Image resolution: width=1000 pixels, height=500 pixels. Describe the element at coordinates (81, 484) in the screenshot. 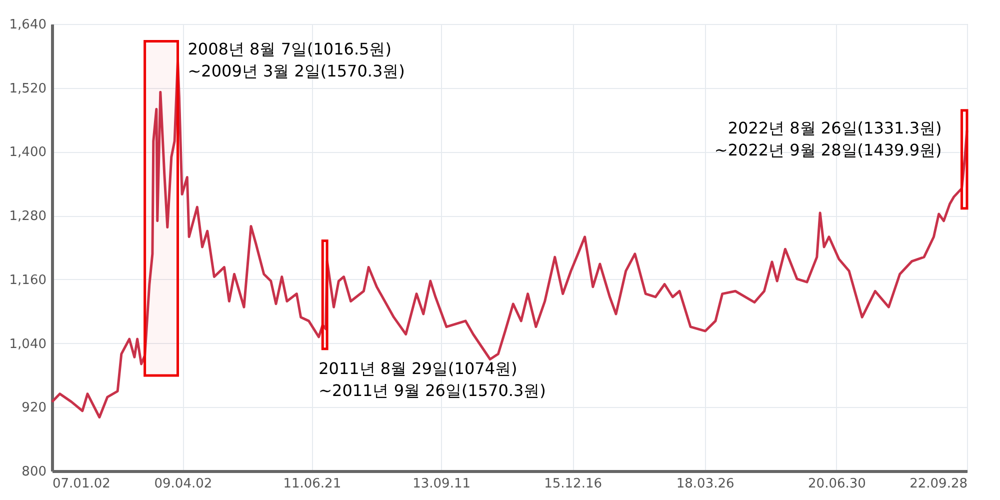

I see `x-tick-label: 07.01.02` at that location.